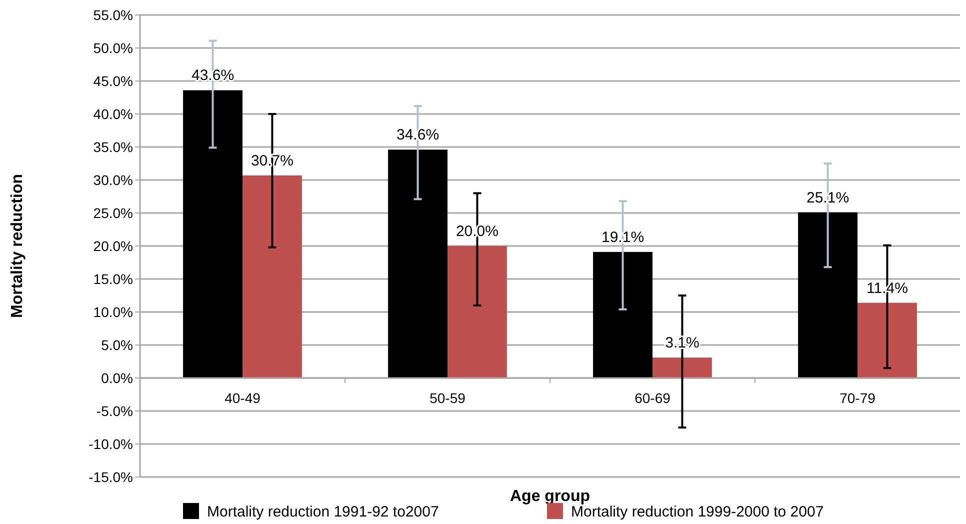 Image resolution: width=966 pixels, height=524 pixels. Describe the element at coordinates (448, 398) in the screenshot. I see `x-tick-label: 50-59` at that location.